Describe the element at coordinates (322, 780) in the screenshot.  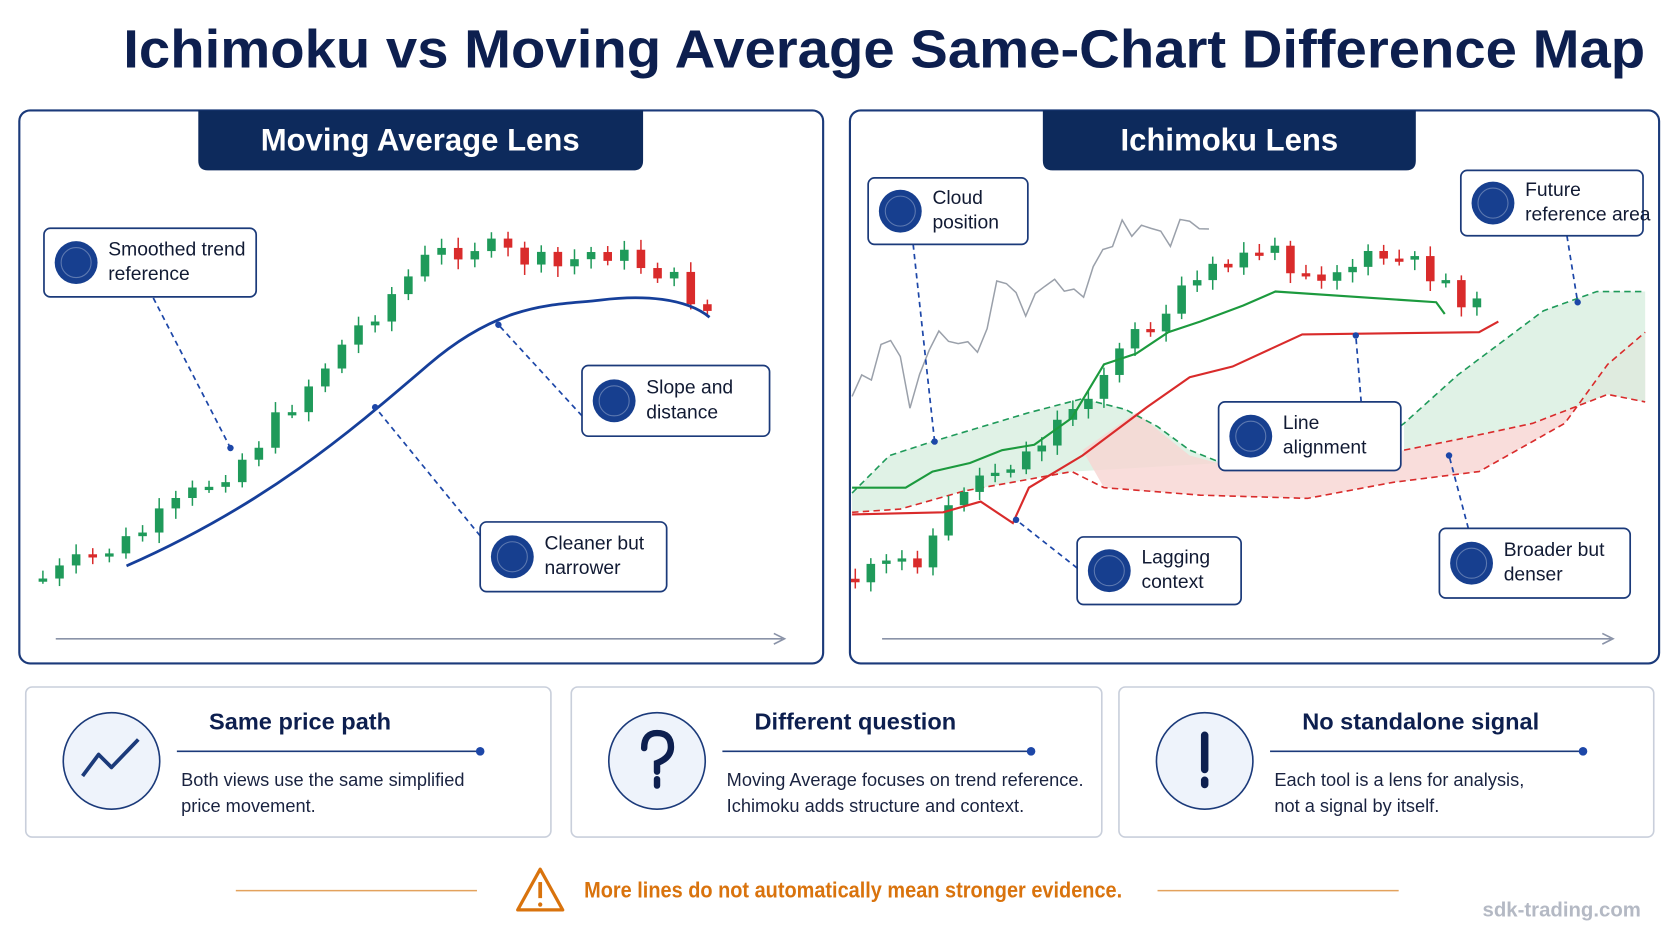
I see `card-text: Both views use the same simplified` at that location.